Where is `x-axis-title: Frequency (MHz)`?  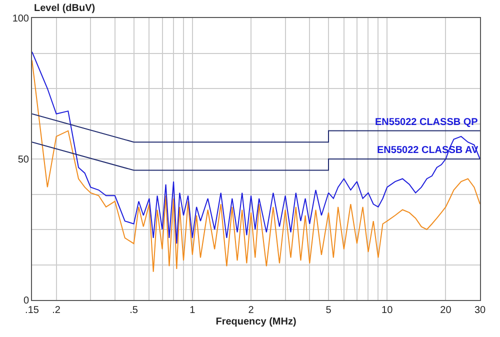
x-axis-title: Frequency (MHz) is located at coordinates (256, 322).